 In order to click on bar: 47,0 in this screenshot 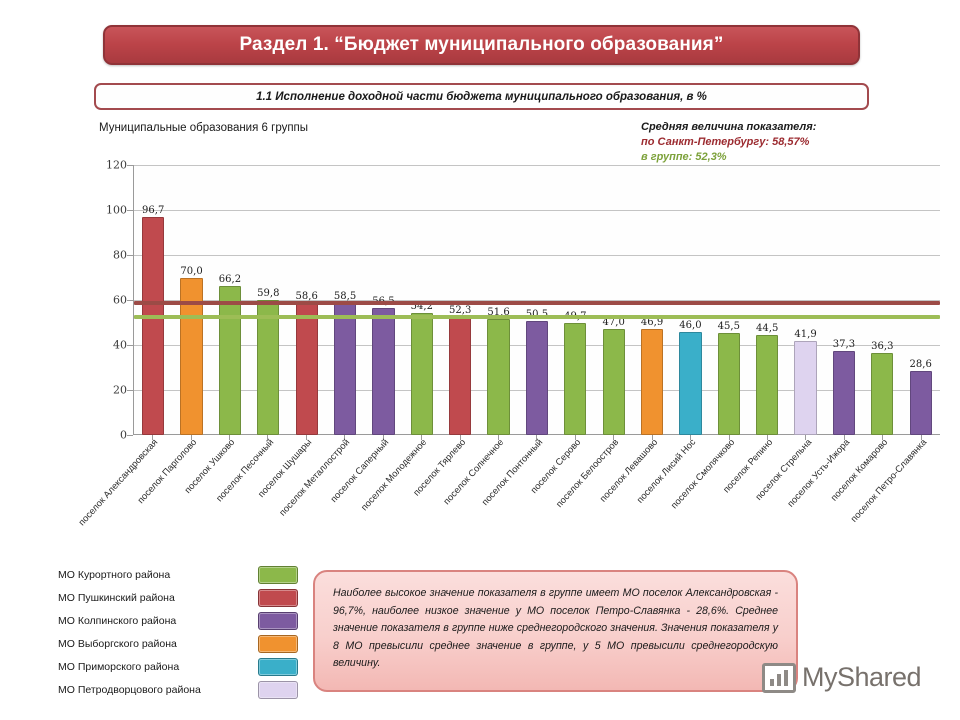, I will do `click(614, 376)`.